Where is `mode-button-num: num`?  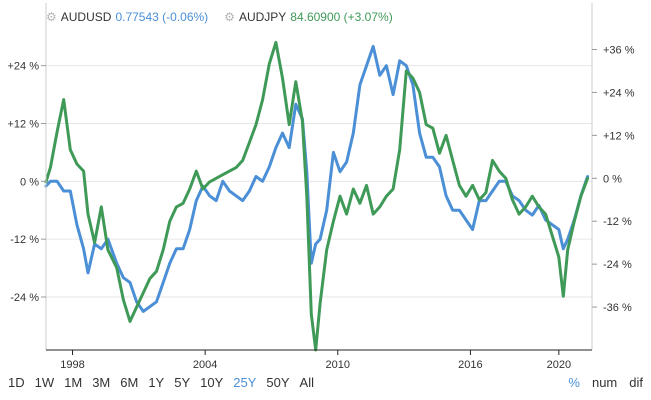
mode-button-num: num is located at coordinates (604, 382).